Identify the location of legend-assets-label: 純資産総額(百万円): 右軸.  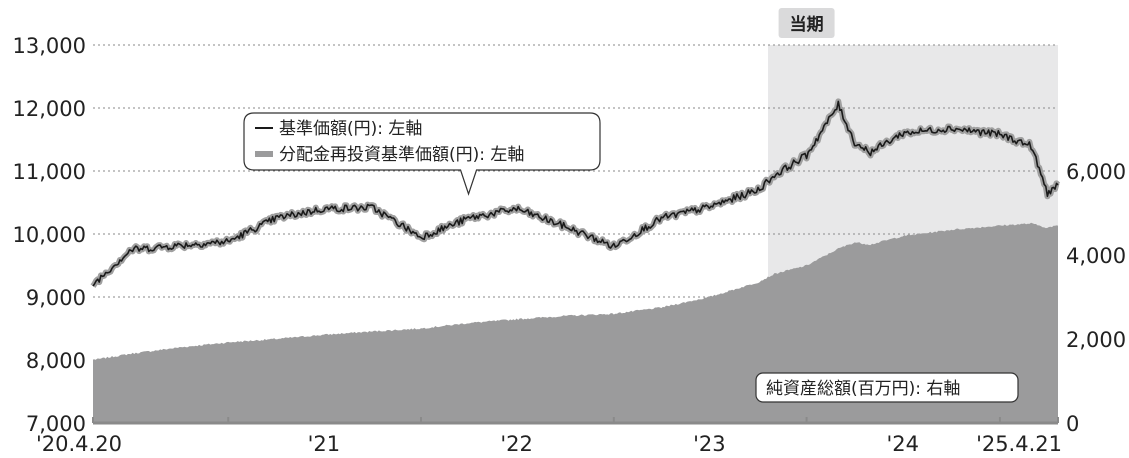
(863, 389).